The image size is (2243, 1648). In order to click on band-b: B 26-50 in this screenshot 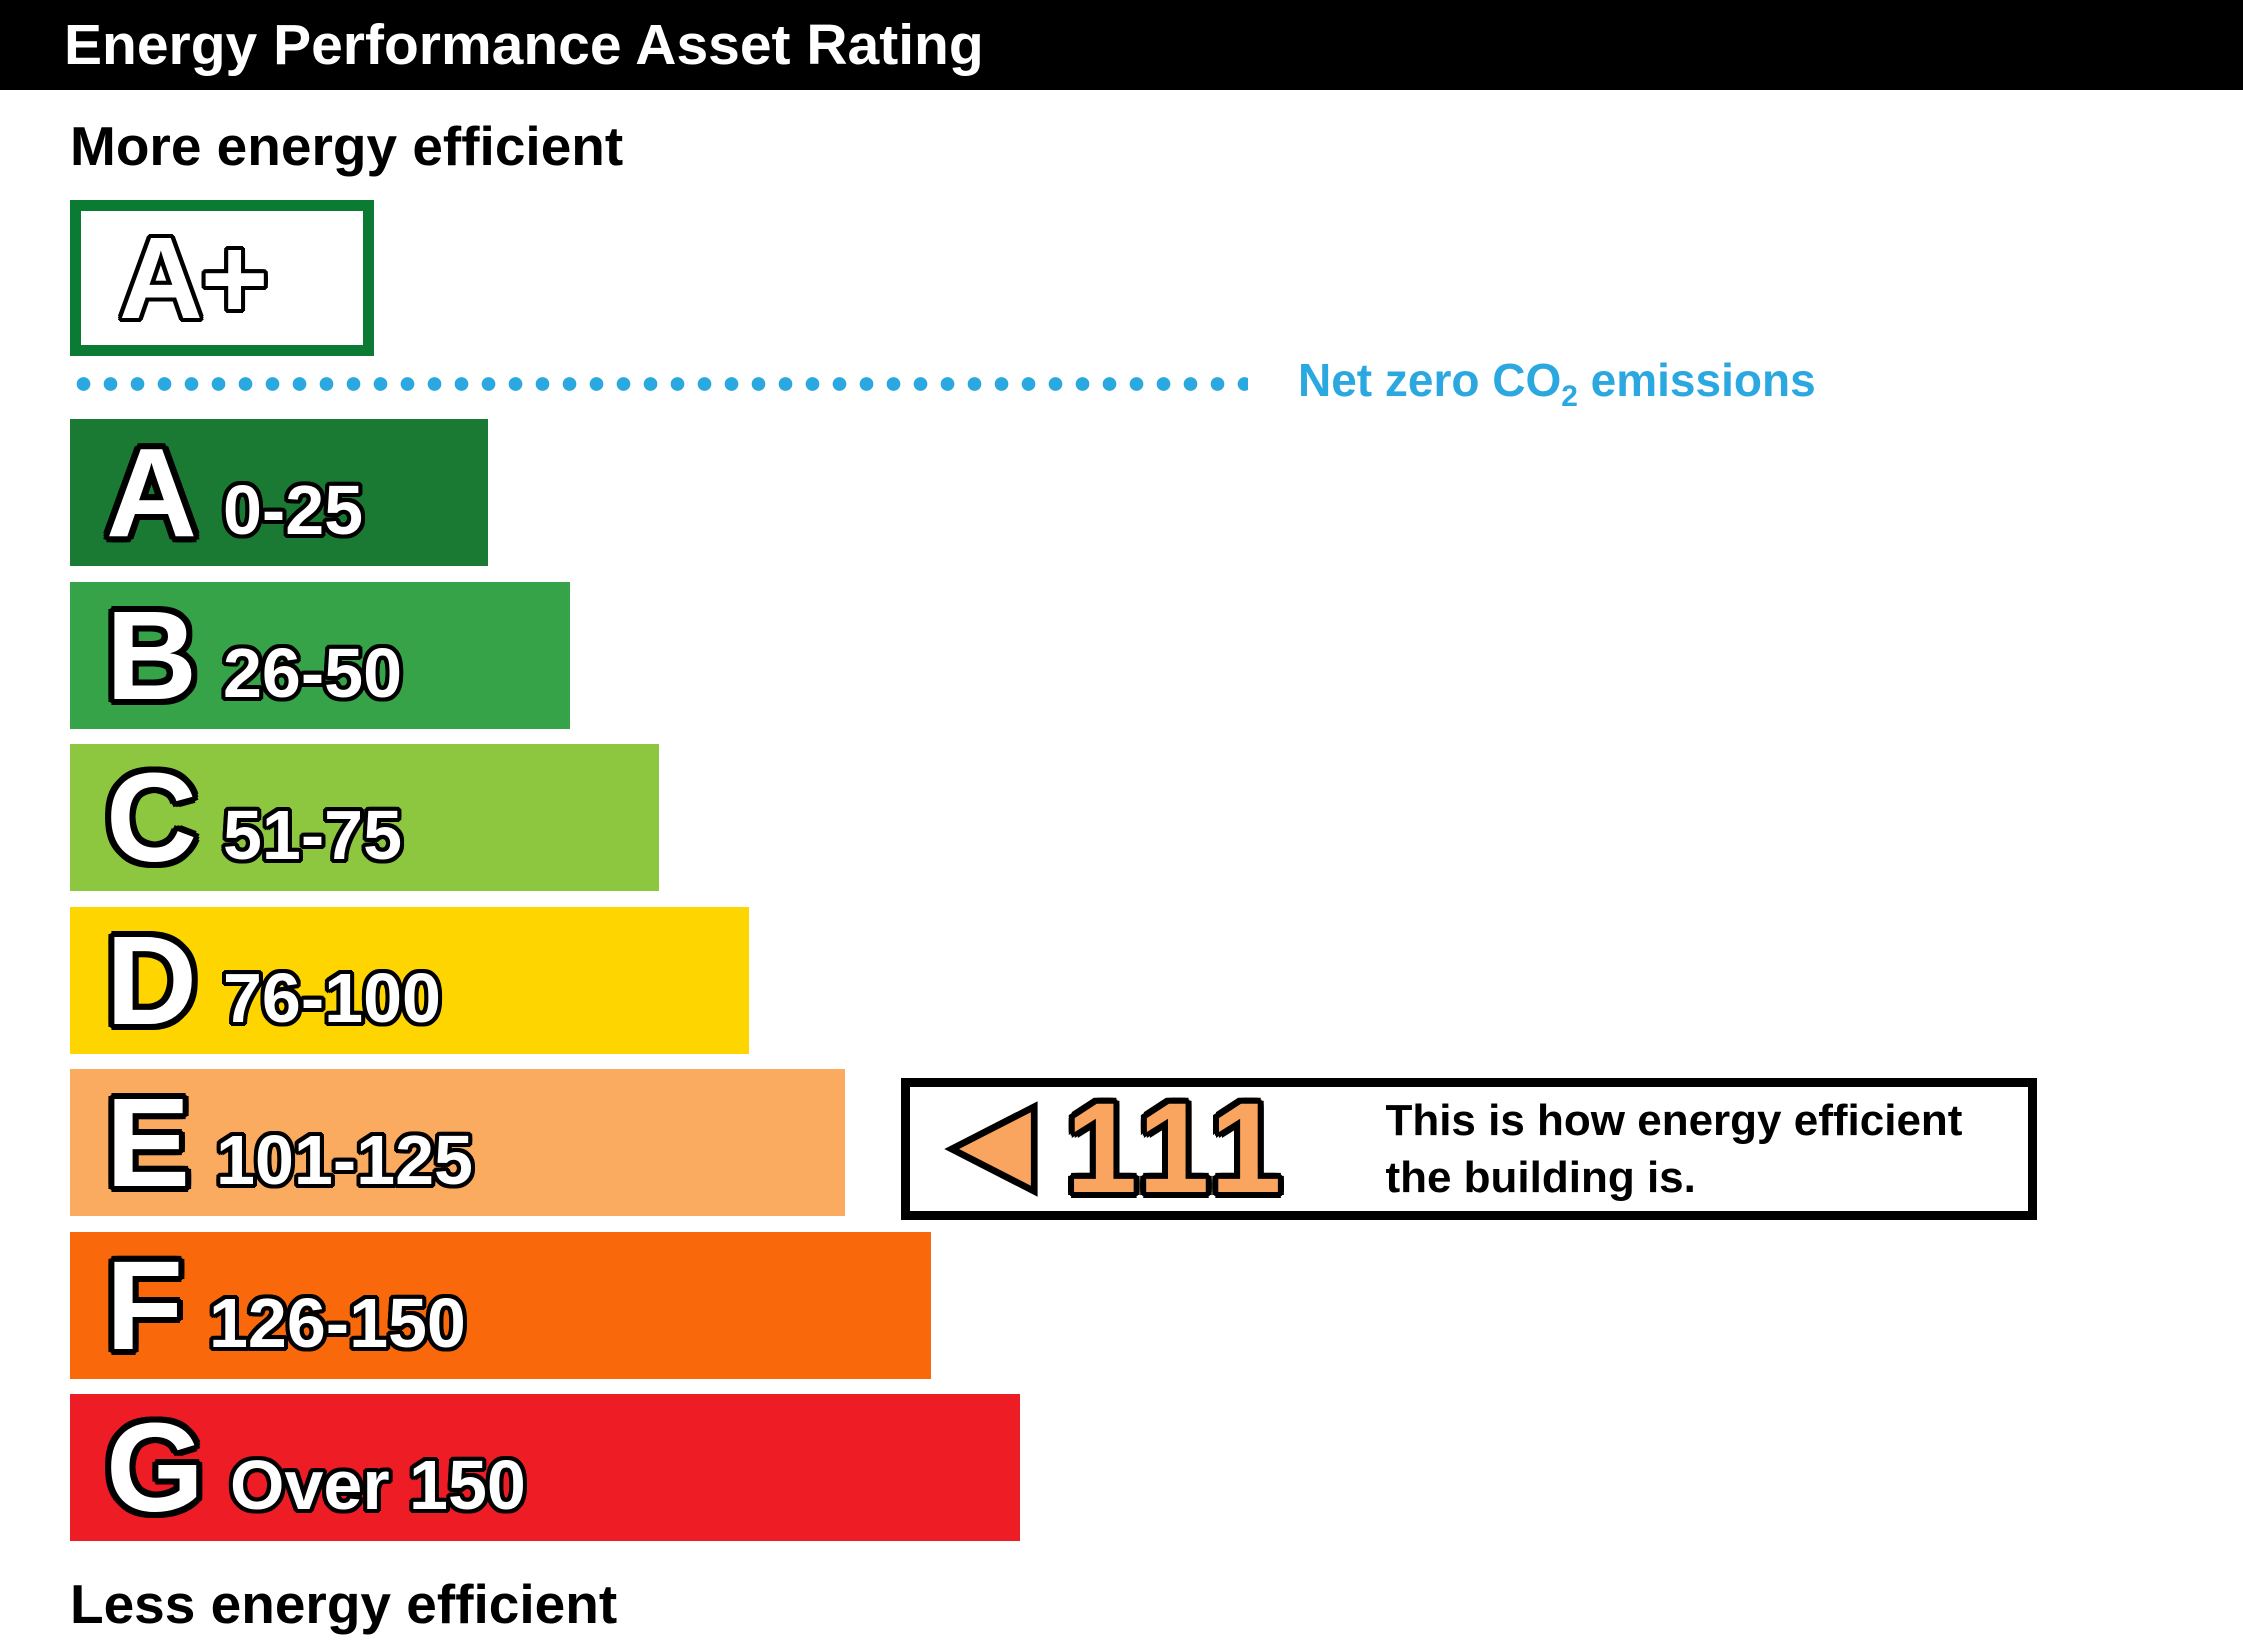, I will do `click(320, 655)`.